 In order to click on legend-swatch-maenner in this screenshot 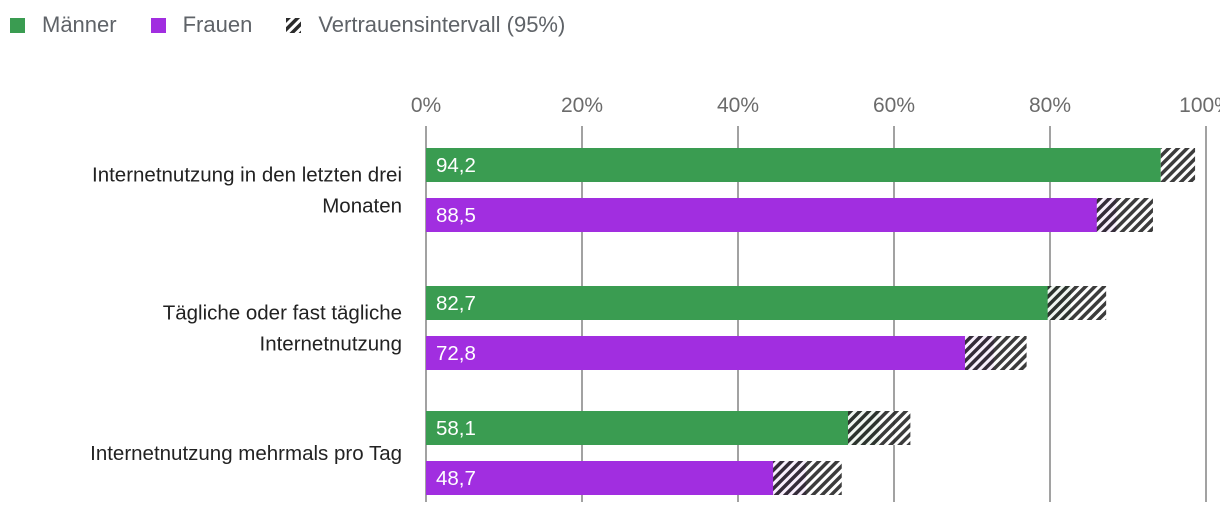, I will do `click(17, 25)`.